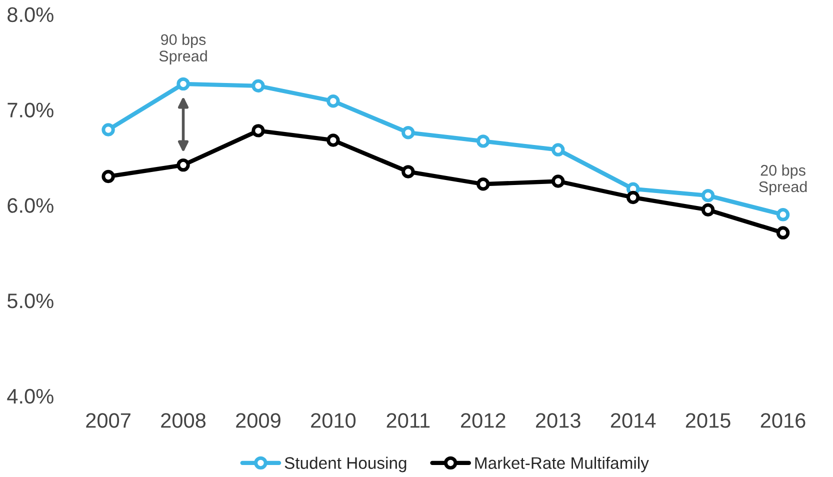  What do you see at coordinates (183, 49) in the screenshot?
I see `annotation: 90 bps Spread` at bounding box center [183, 49].